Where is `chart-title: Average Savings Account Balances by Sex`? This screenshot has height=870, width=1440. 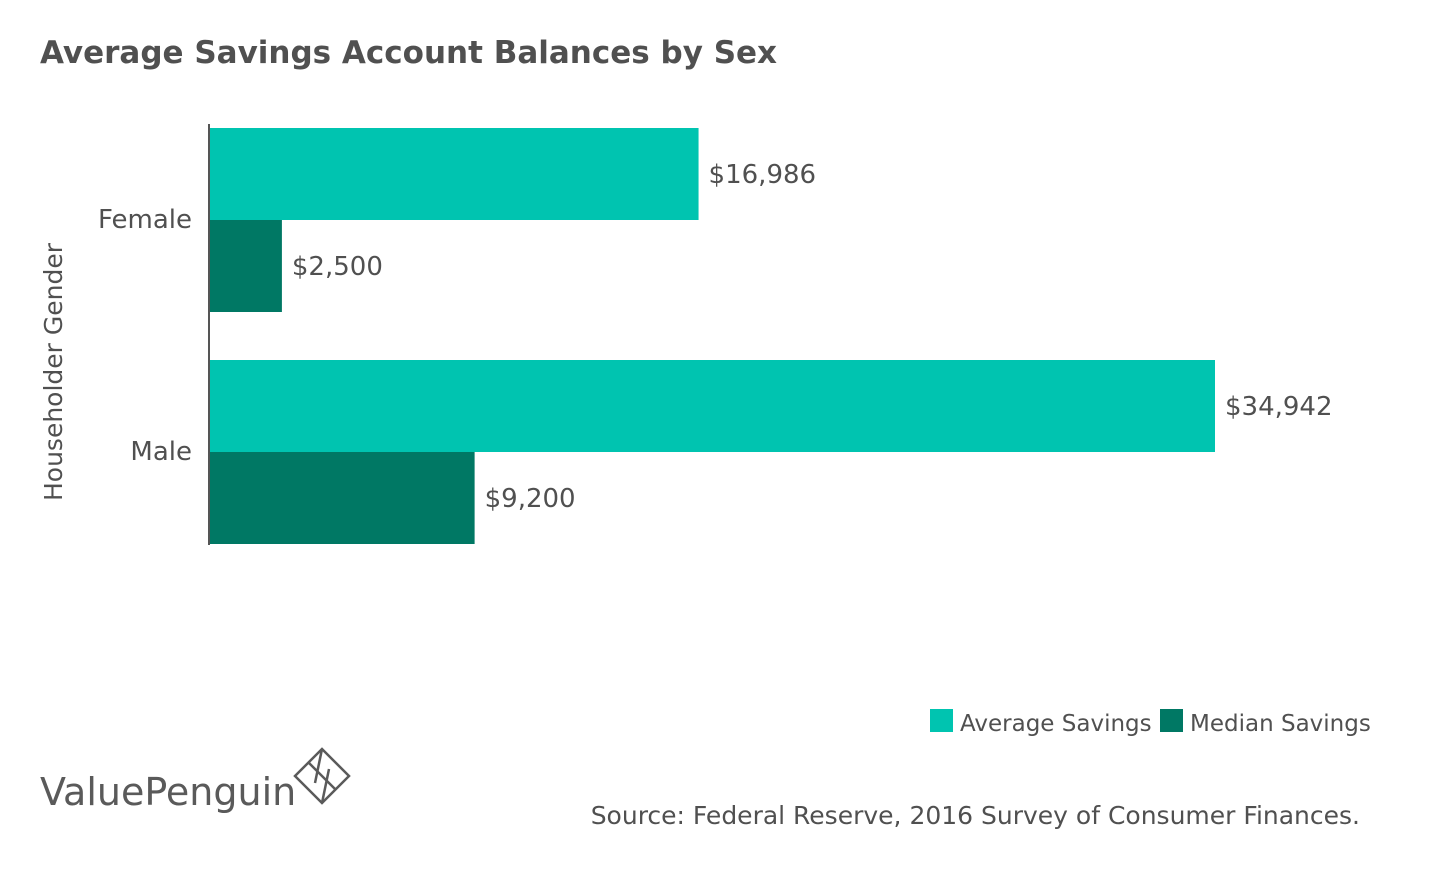 chart-title: Average Savings Account Balances by Sex is located at coordinates (408, 53).